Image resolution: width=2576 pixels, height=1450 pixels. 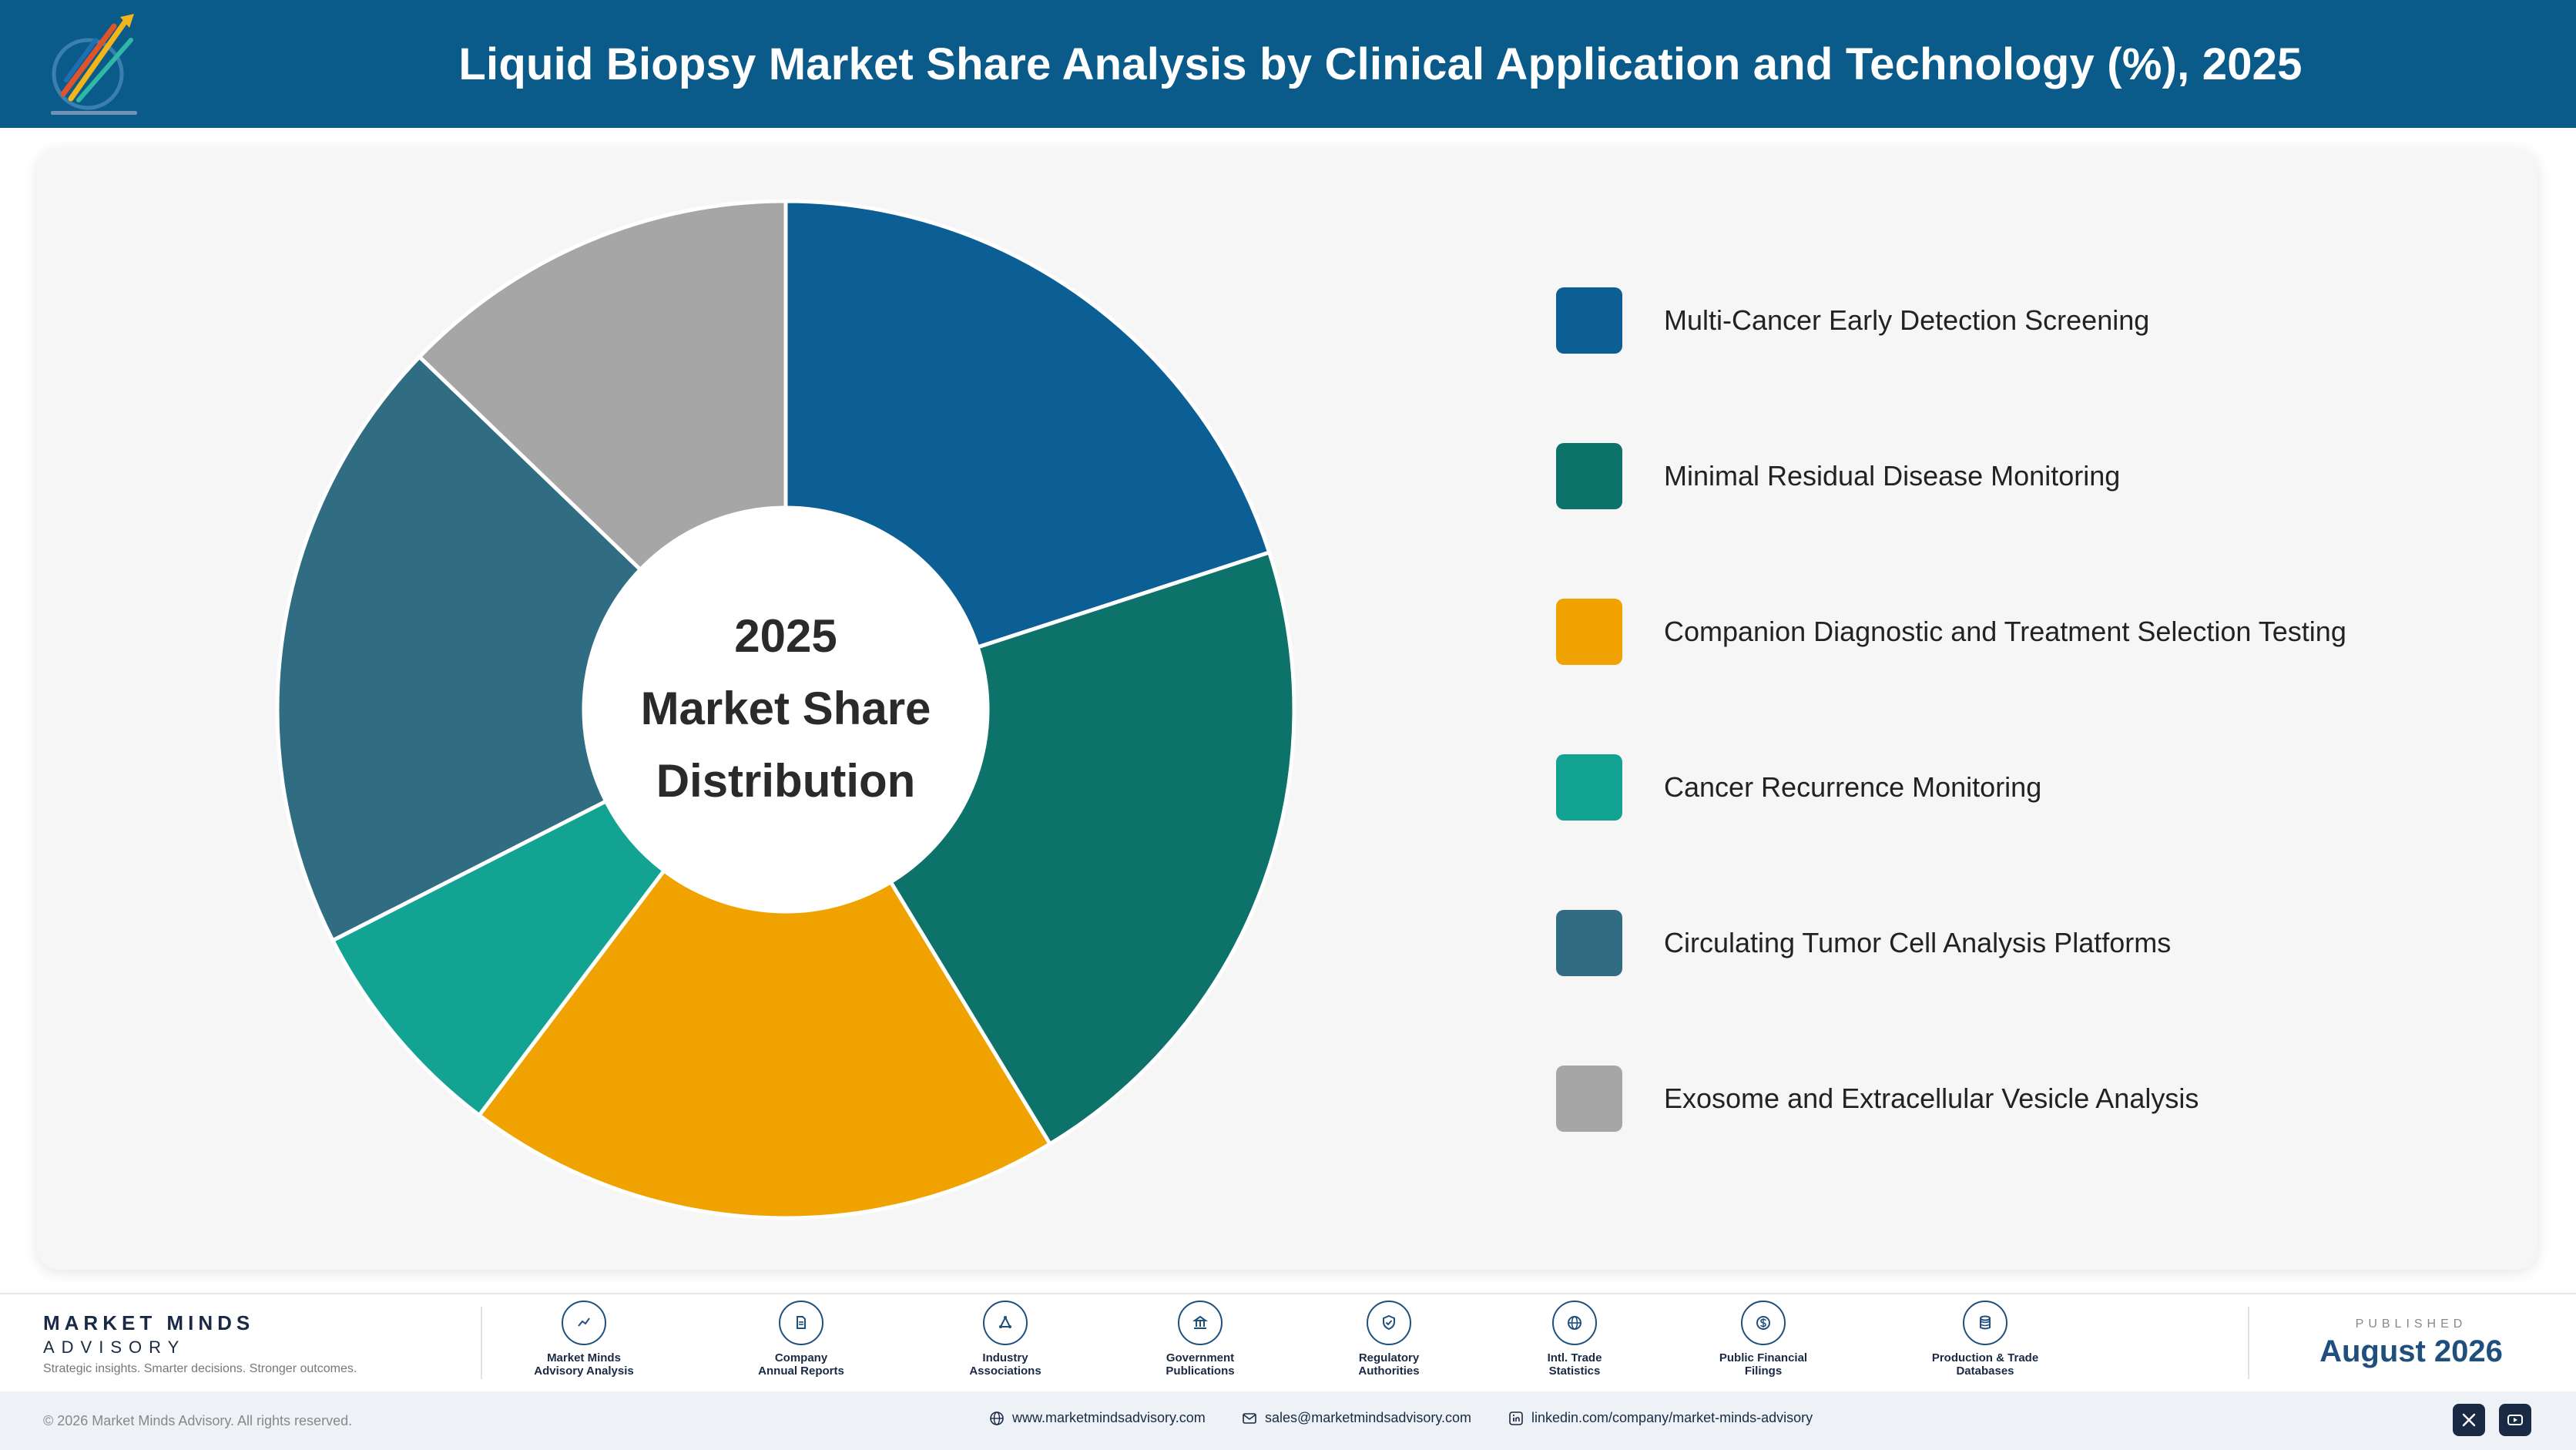 I want to click on legend-label: Cancer Recurrence Monitoring, so click(x=1853, y=787).